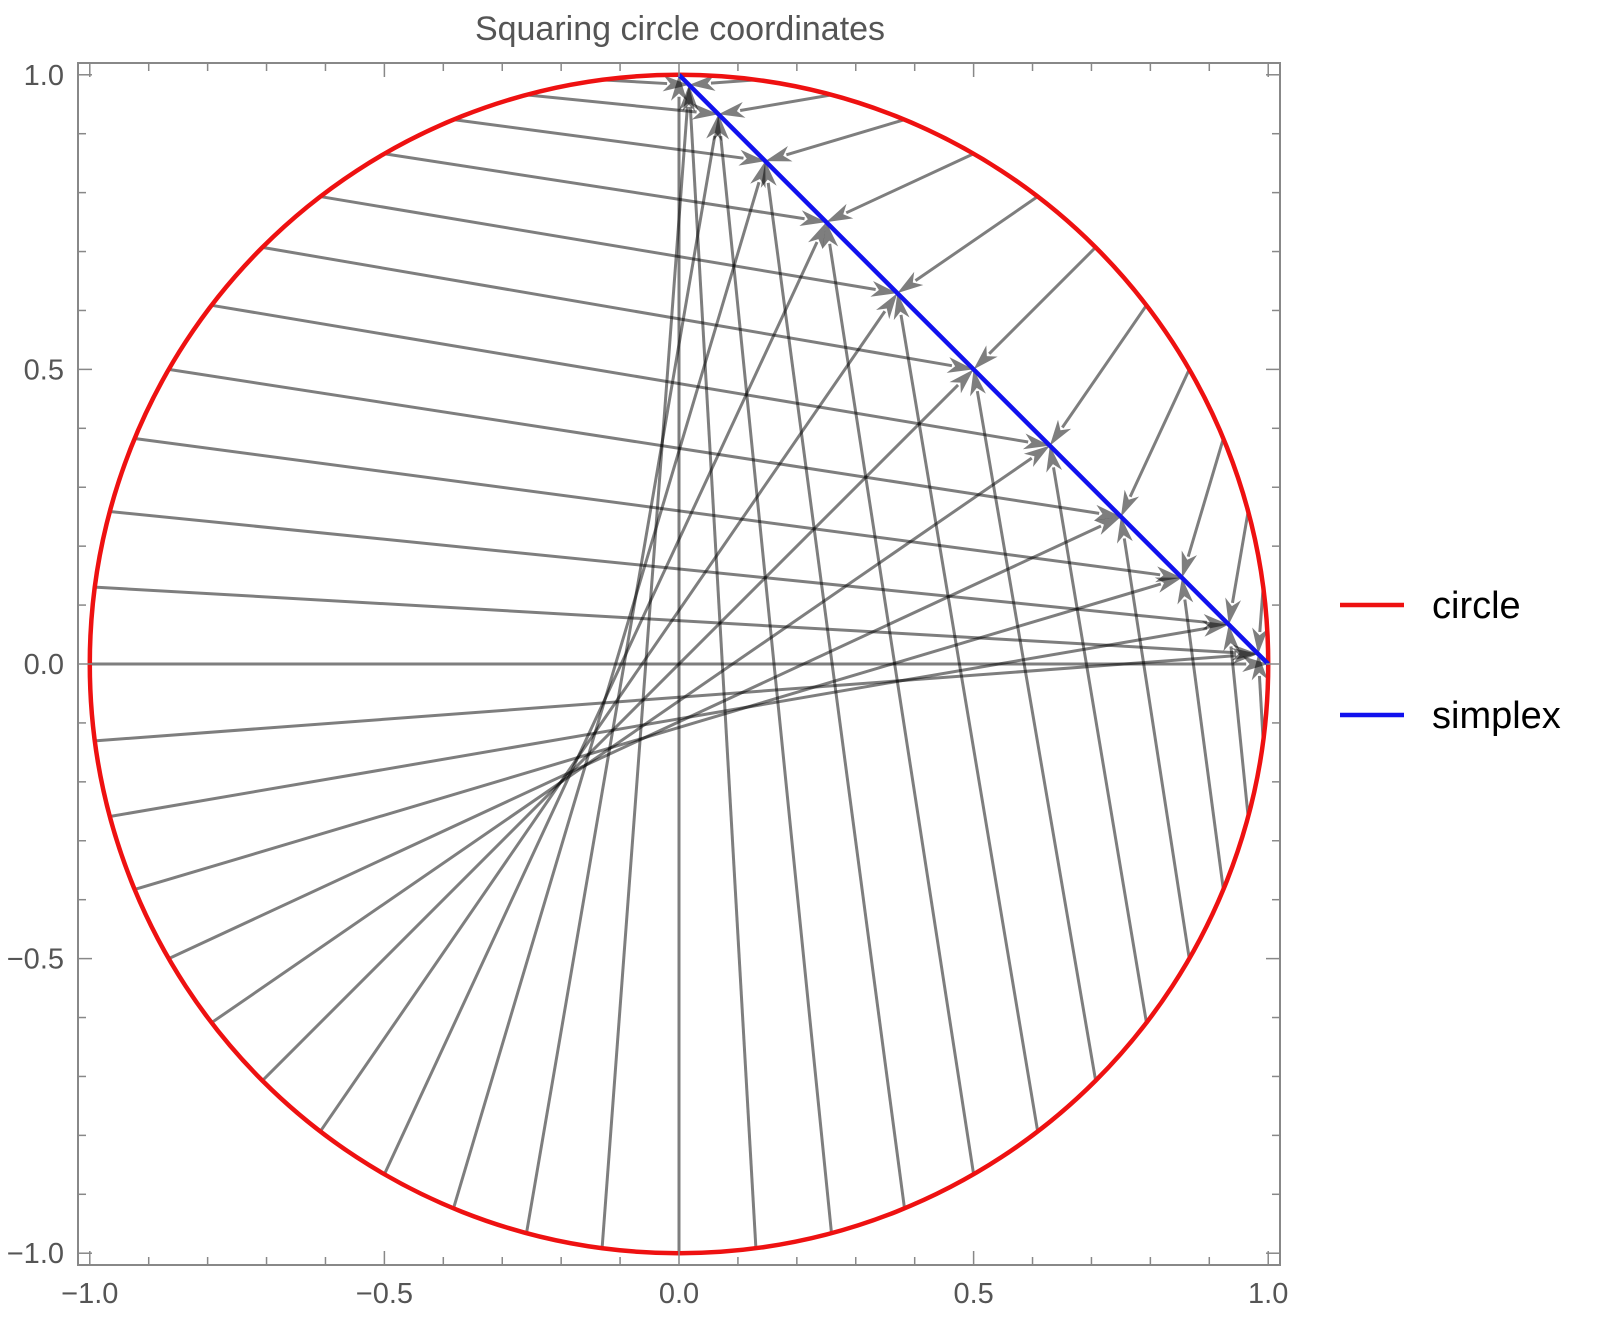 This screenshot has width=1600, height=1320. Describe the element at coordinates (44, 665) in the screenshot. I see `y-tick-label: 0.0` at that location.